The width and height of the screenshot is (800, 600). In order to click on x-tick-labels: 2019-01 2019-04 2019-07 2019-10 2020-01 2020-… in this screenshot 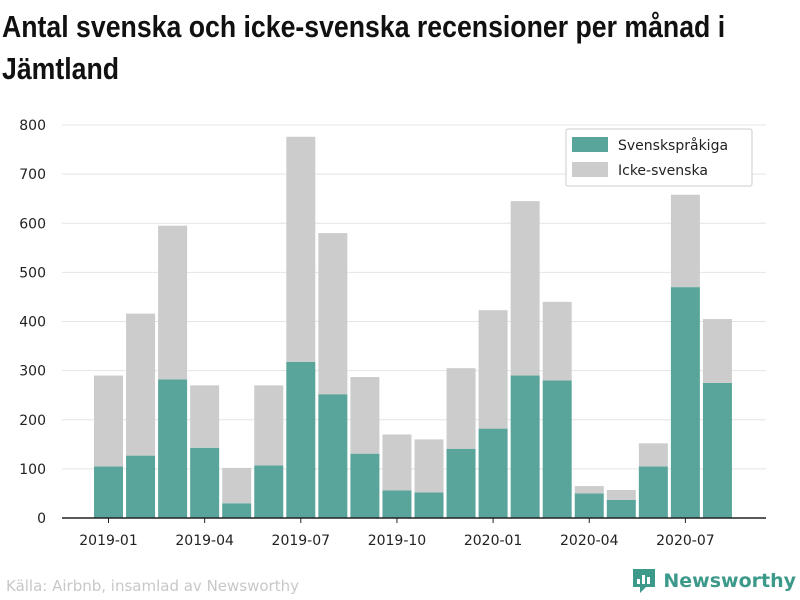, I will do `click(397, 533)`.